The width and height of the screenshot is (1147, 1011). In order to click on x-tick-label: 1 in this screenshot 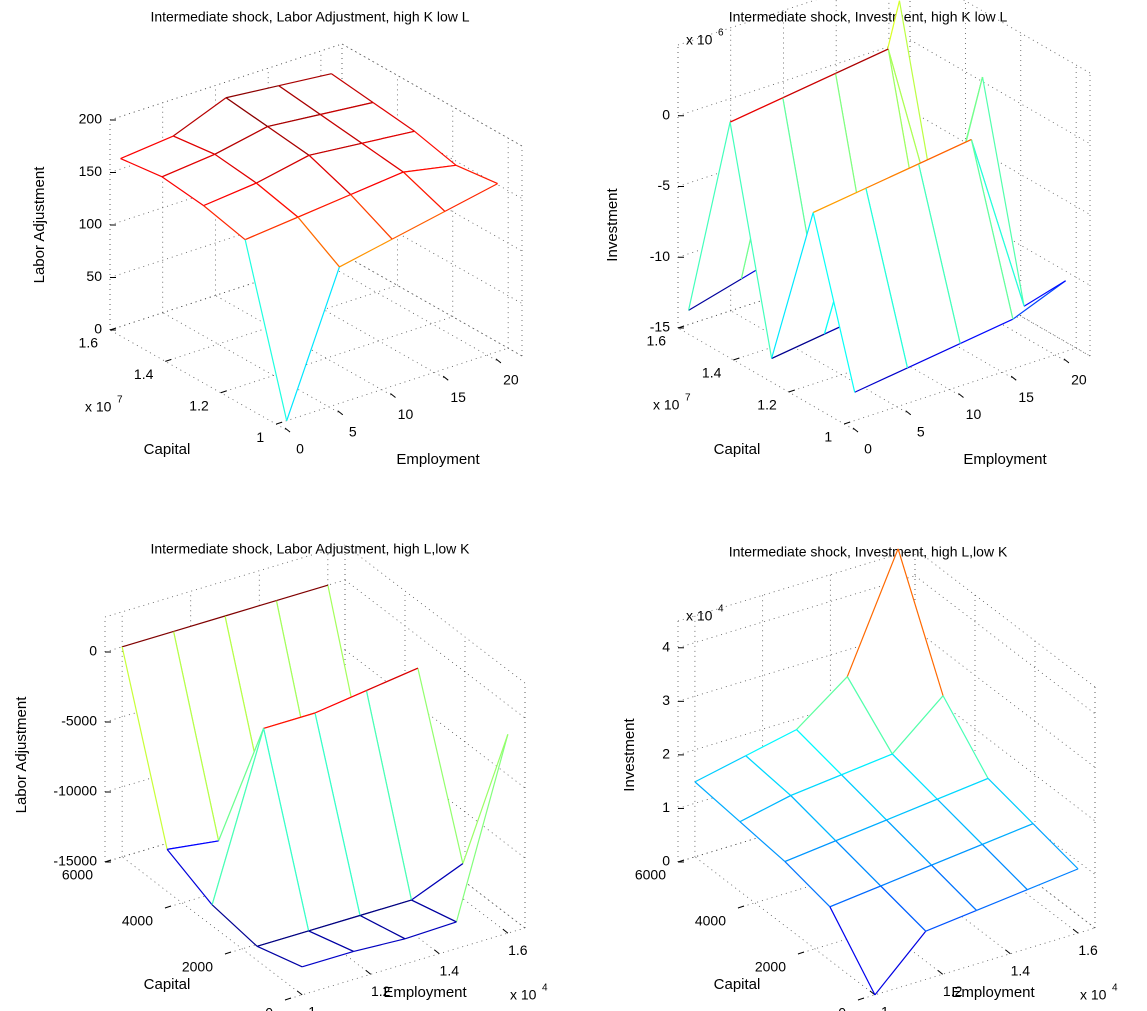, I will do `click(312, 1007)`.